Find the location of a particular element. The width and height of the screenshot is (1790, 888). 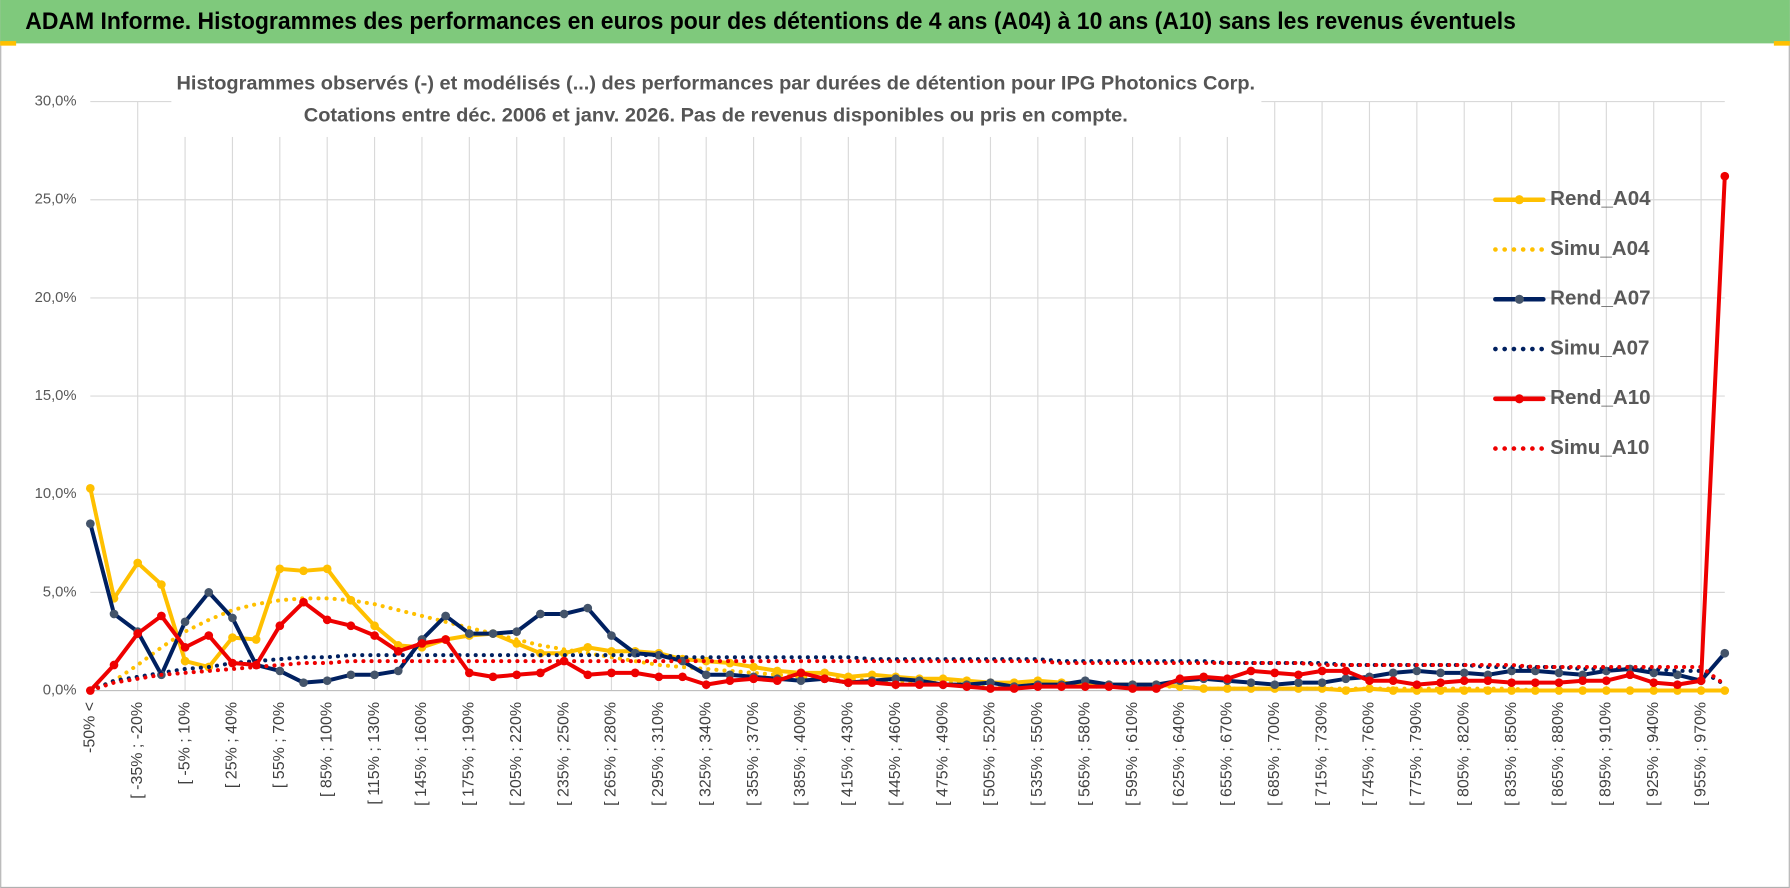

x-tick-label: -50% < is located at coordinates (90, 727).